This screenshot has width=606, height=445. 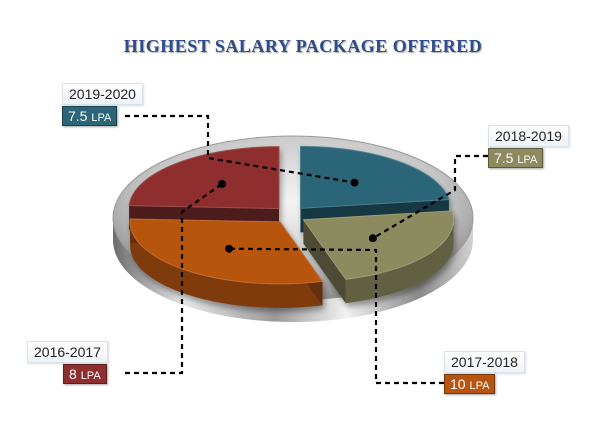 I want to click on leader-line-2019-2020, so click(x=240, y=149).